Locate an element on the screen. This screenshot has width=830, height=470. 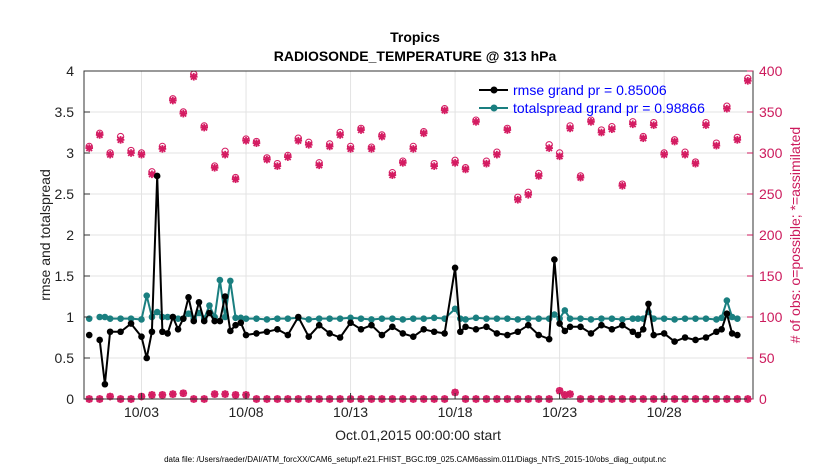
y2-tick-label: 200 is located at coordinates (771, 235).